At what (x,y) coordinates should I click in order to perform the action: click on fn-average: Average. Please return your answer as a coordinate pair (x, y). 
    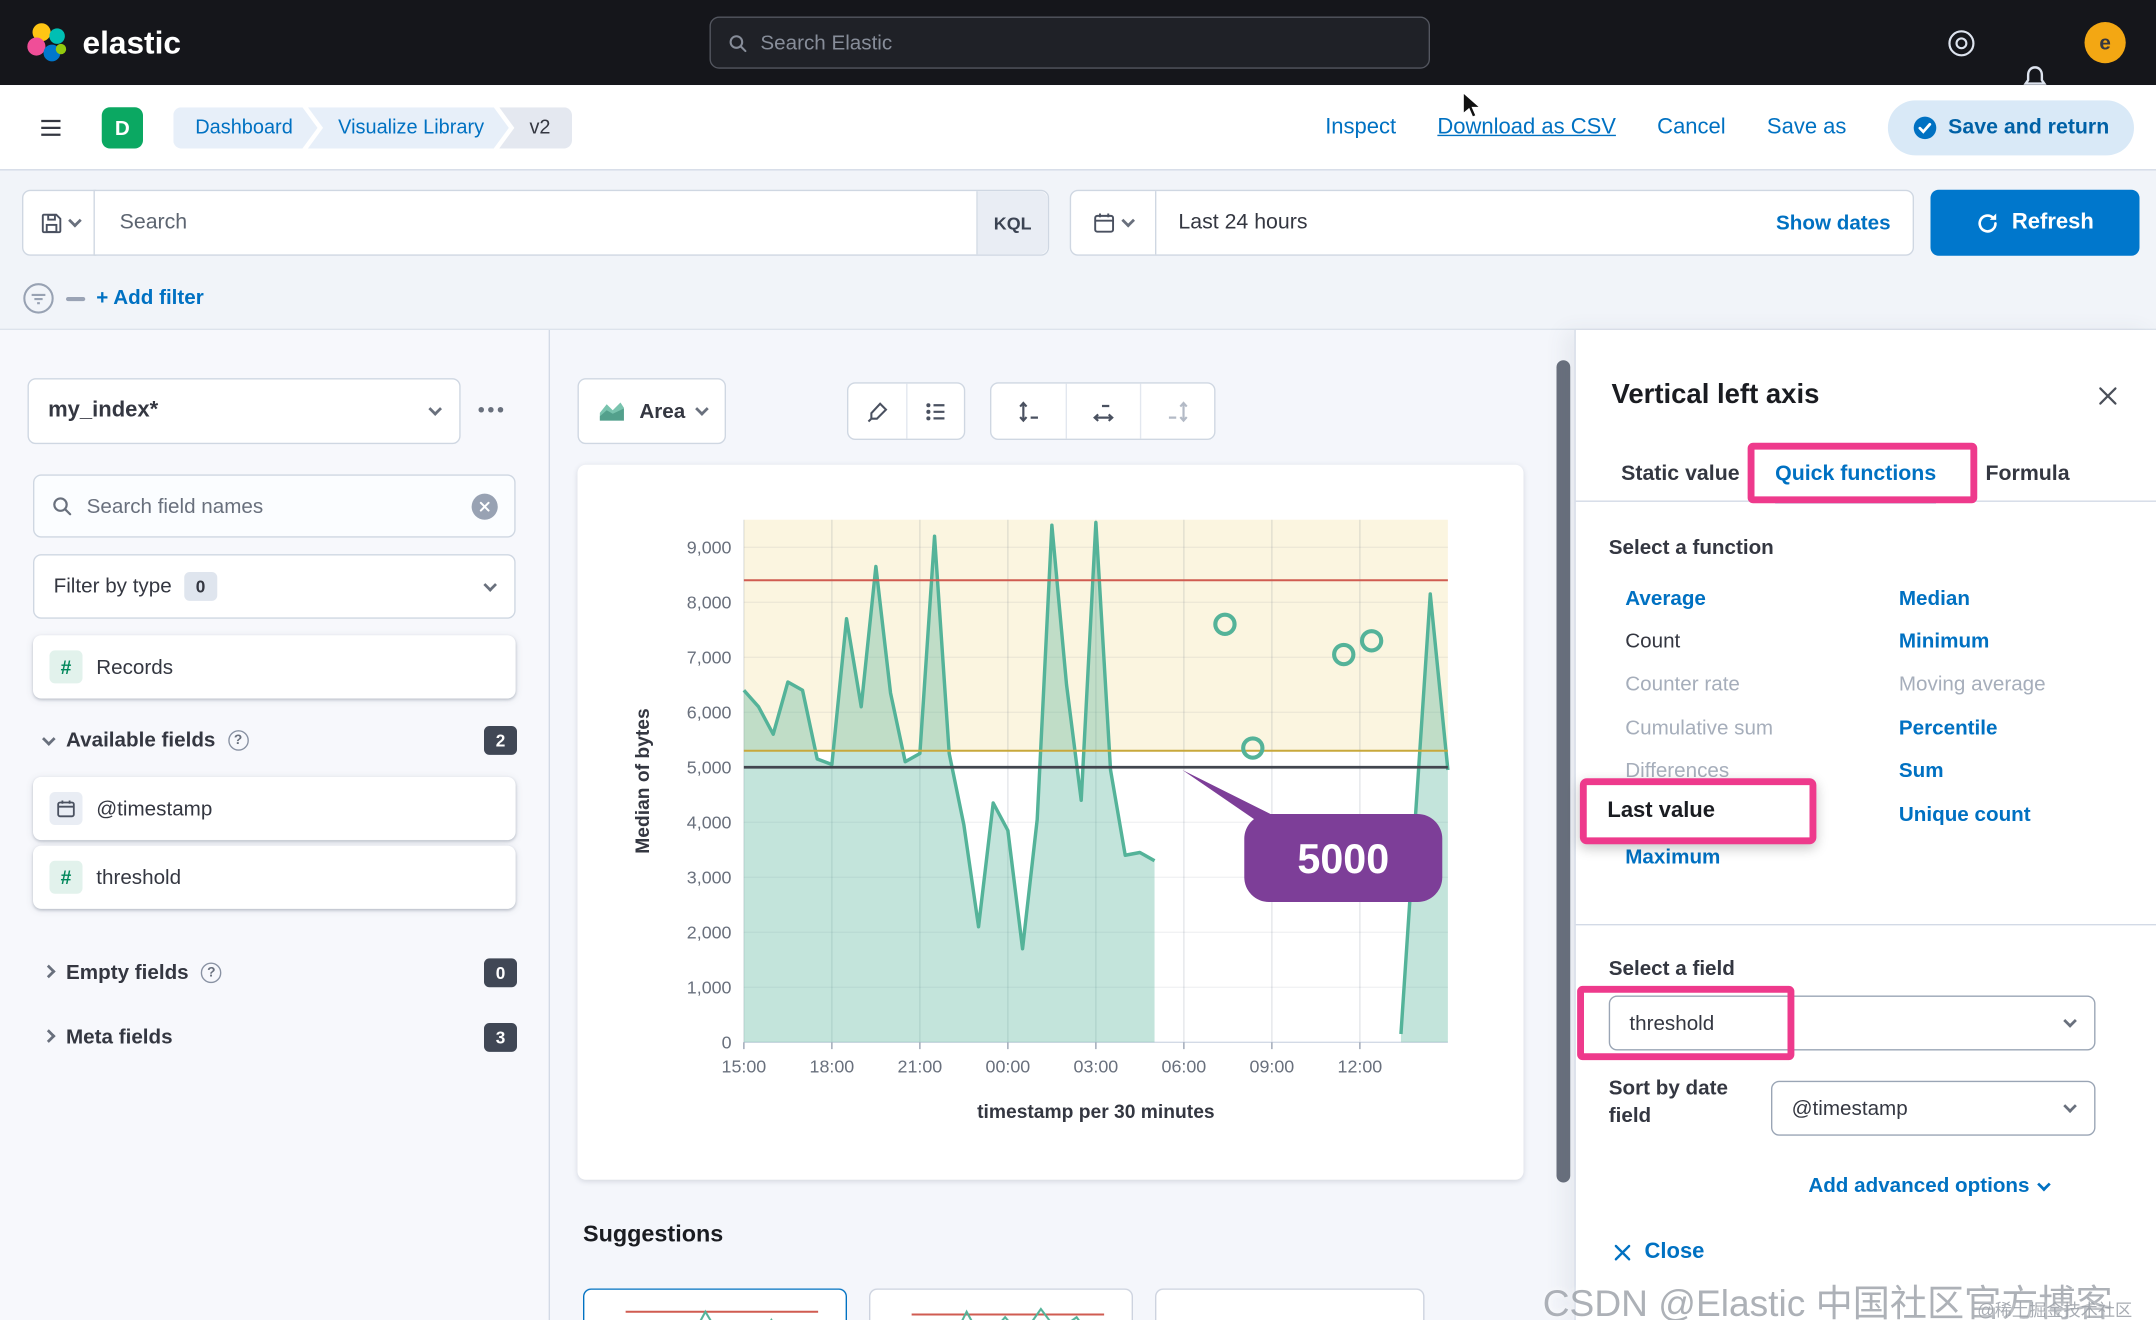
    Looking at the image, I should click on (1665, 599).